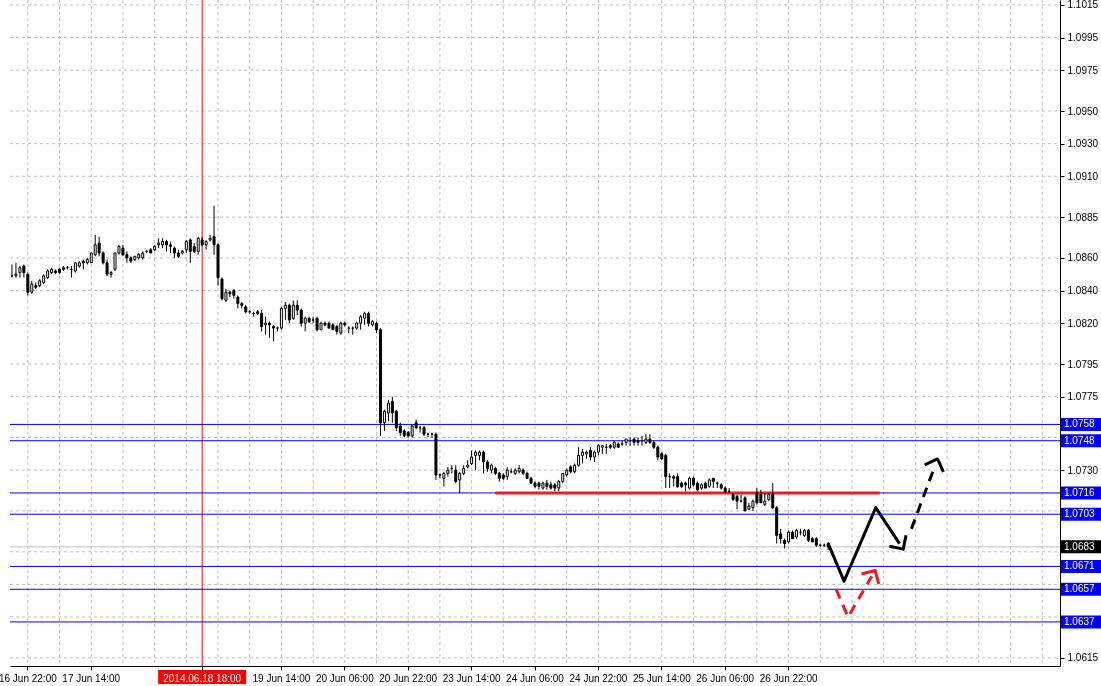 The image size is (1101, 686). Describe the element at coordinates (1080, 514) in the screenshot. I see `ref-line-label: 1.0703` at that location.